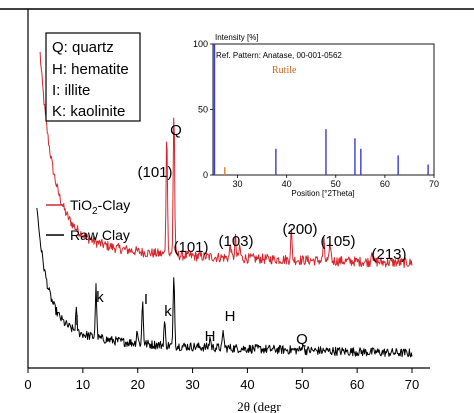 This screenshot has width=474, height=413. What do you see at coordinates (192, 384) in the screenshot?
I see `main-x-tick-label-30: 30` at bounding box center [192, 384].